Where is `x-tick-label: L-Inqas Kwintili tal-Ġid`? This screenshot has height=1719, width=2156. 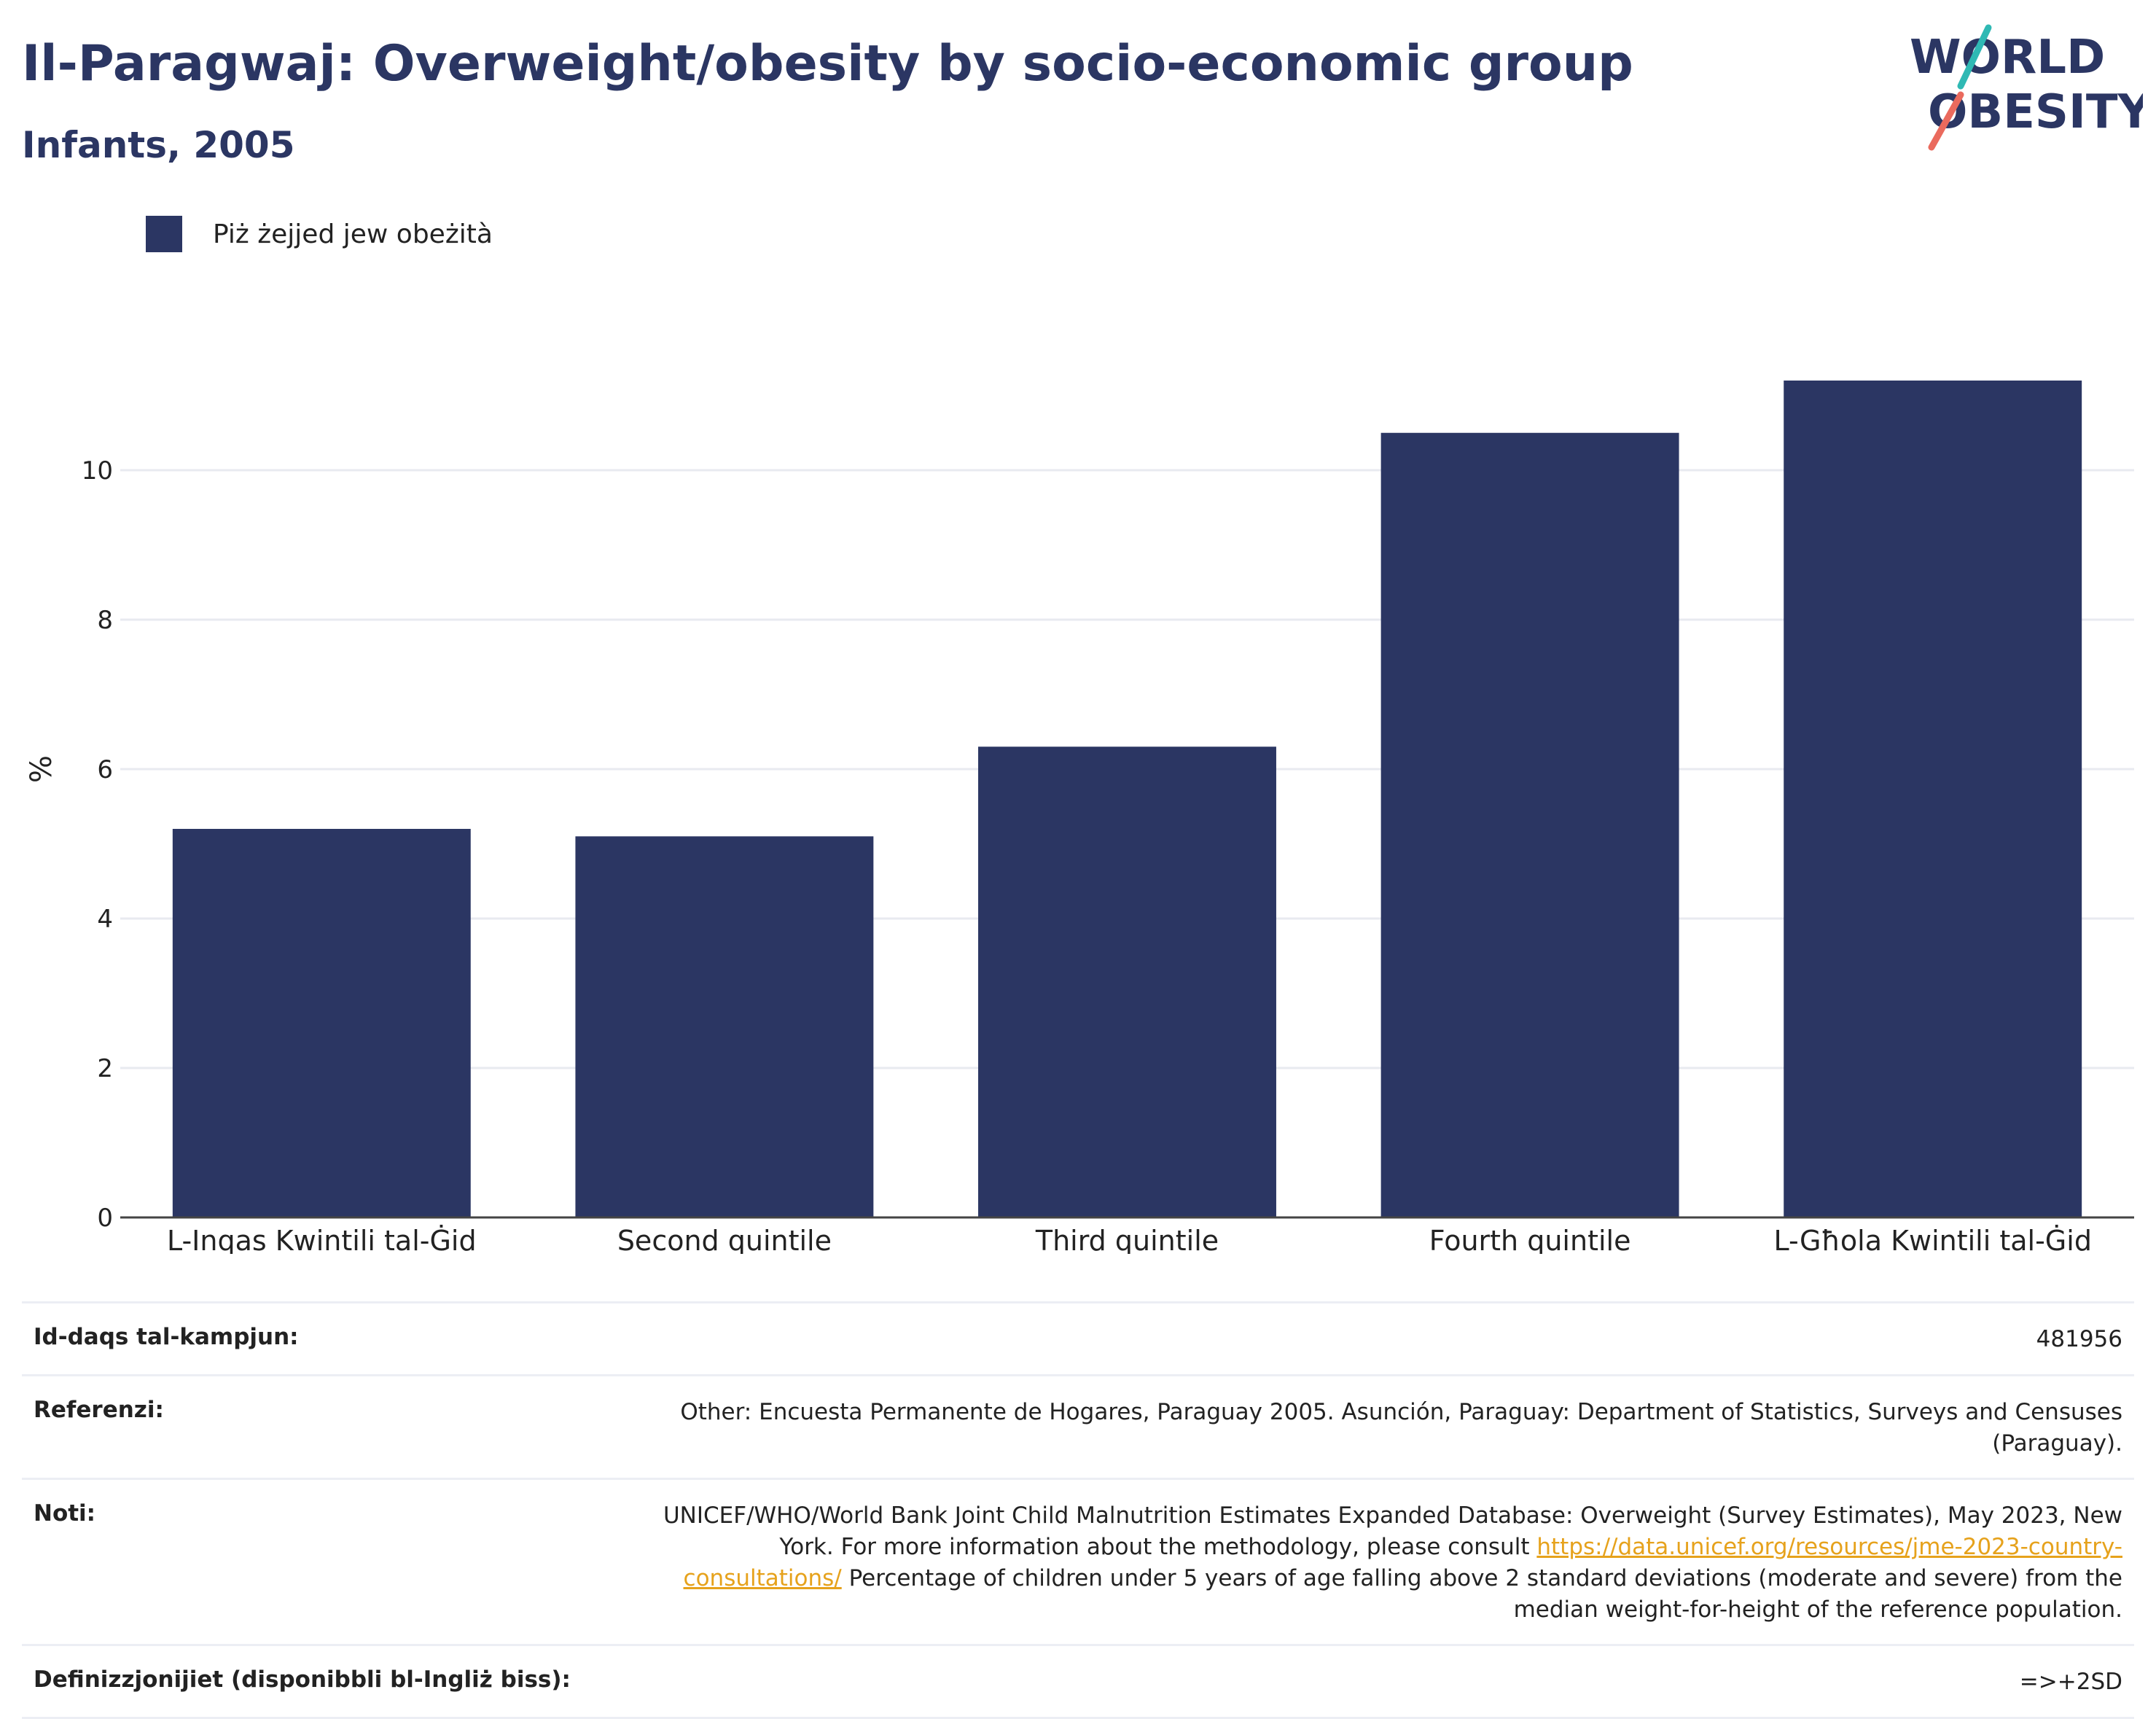 x-tick-label: L-Inqas Kwintili tal-Ġid is located at coordinates (322, 1239).